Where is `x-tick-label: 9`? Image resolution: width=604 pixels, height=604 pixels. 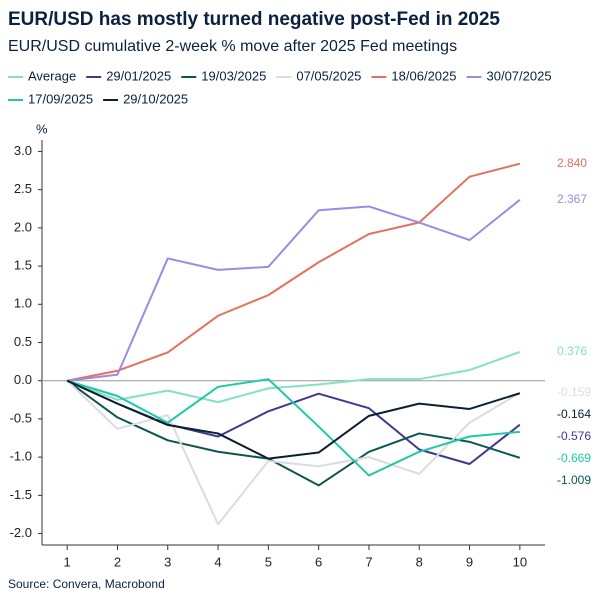
x-tick-label: 9 is located at coordinates (469, 561).